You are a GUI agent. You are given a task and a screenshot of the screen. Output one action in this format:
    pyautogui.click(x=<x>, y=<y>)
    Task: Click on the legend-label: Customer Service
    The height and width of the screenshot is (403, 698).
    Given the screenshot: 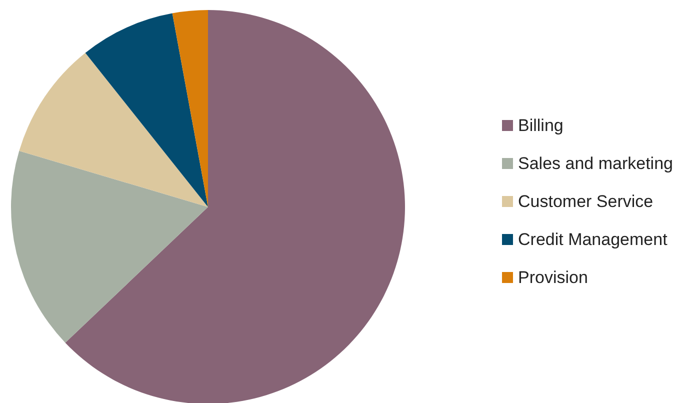 What is the action you would take?
    pyautogui.click(x=586, y=201)
    